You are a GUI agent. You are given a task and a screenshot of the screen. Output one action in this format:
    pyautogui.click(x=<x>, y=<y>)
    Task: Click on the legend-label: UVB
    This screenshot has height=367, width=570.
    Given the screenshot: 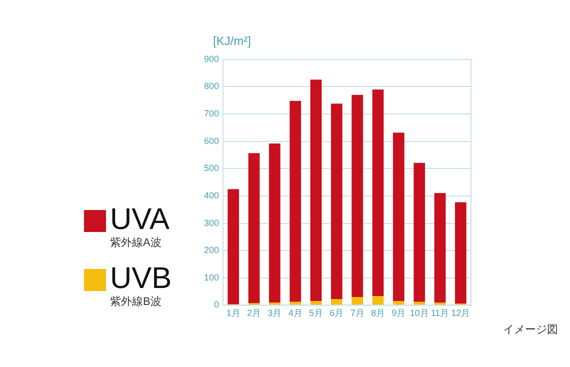 What is the action you would take?
    pyautogui.click(x=141, y=278)
    